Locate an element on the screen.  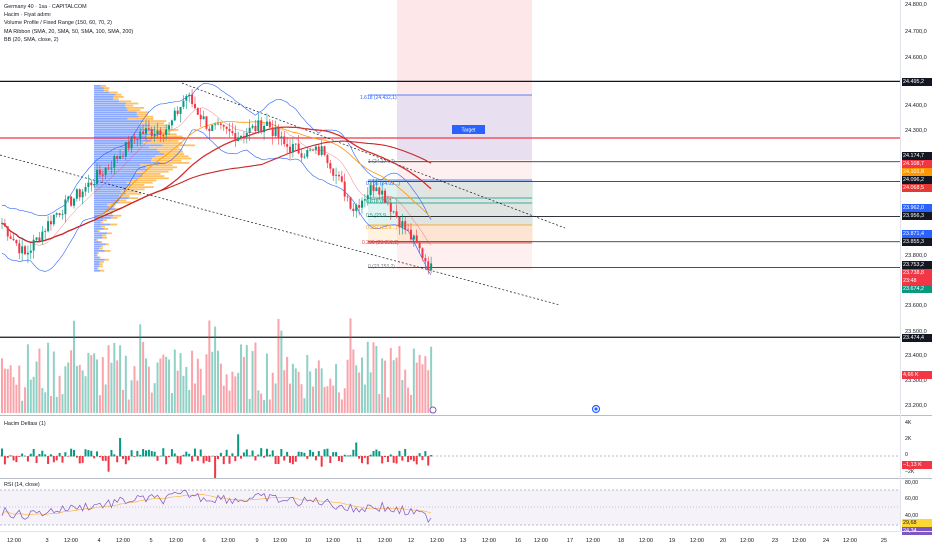
price-tag: 23.753,2 is located at coordinates (917, 265).